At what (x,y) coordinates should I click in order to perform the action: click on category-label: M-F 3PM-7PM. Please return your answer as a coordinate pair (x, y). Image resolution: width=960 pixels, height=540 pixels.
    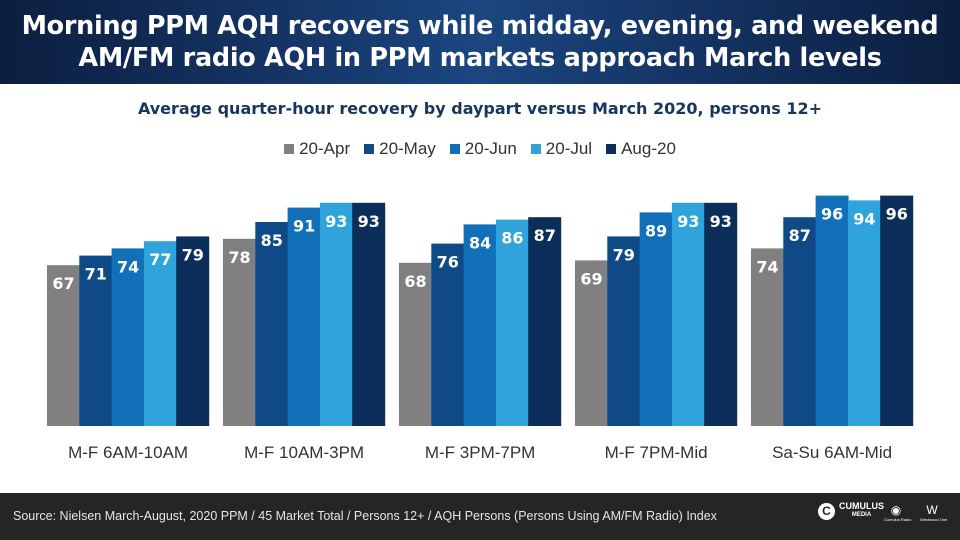
    Looking at the image, I should click on (480, 452).